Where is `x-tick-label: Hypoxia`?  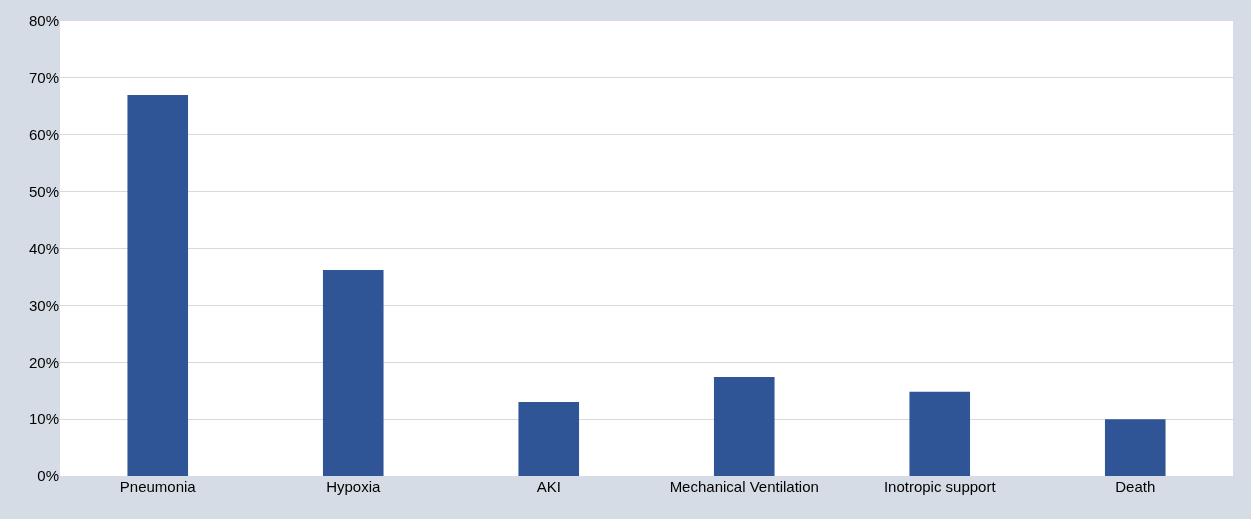
x-tick-label: Hypoxia is located at coordinates (353, 486).